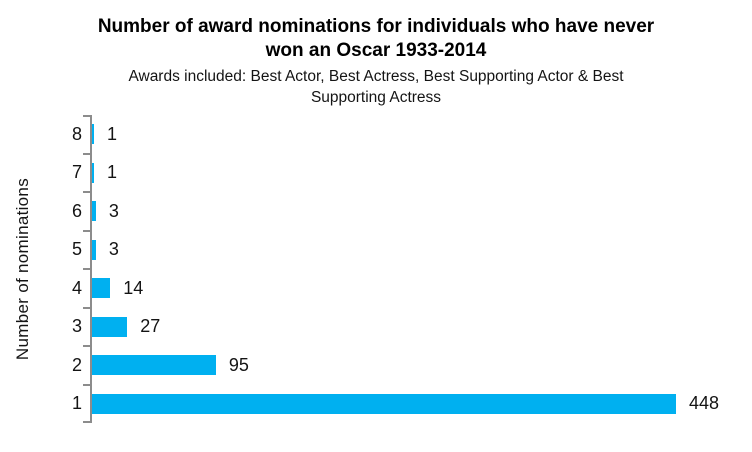 The width and height of the screenshot is (752, 452). What do you see at coordinates (376, 50) in the screenshot?
I see `chart-title-line-2: won an Oscar 1933-2014` at bounding box center [376, 50].